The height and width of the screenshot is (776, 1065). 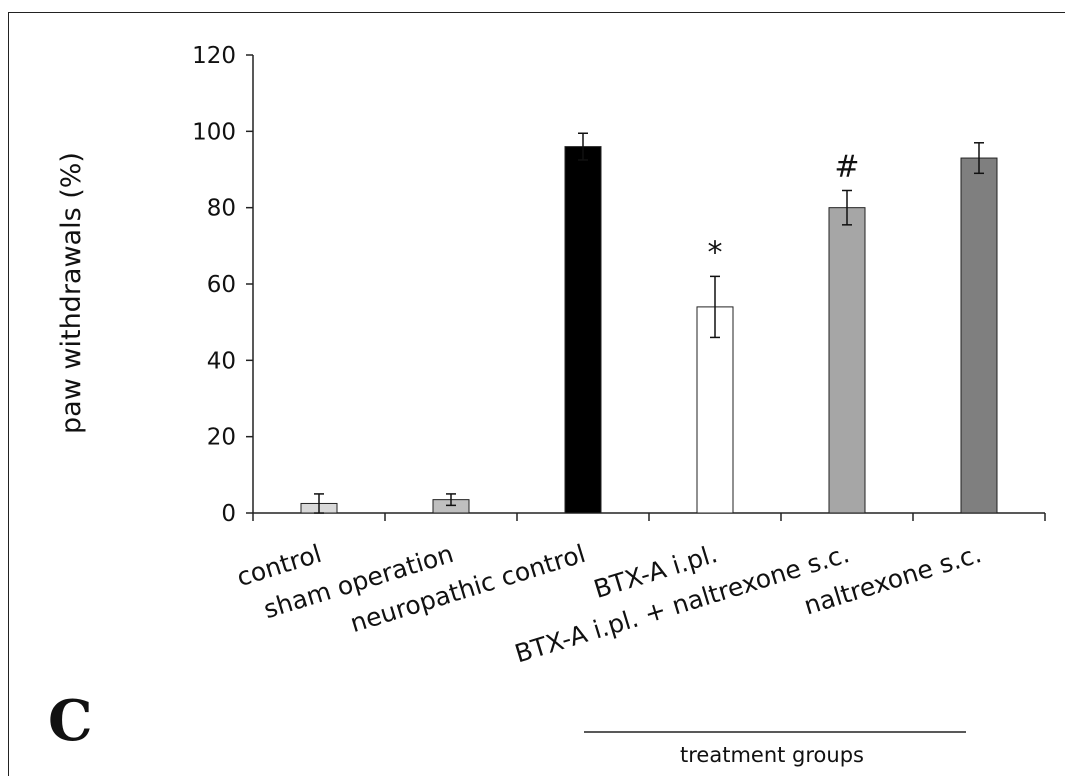 I want to click on y-tick-label: 100, so click(x=214, y=132).